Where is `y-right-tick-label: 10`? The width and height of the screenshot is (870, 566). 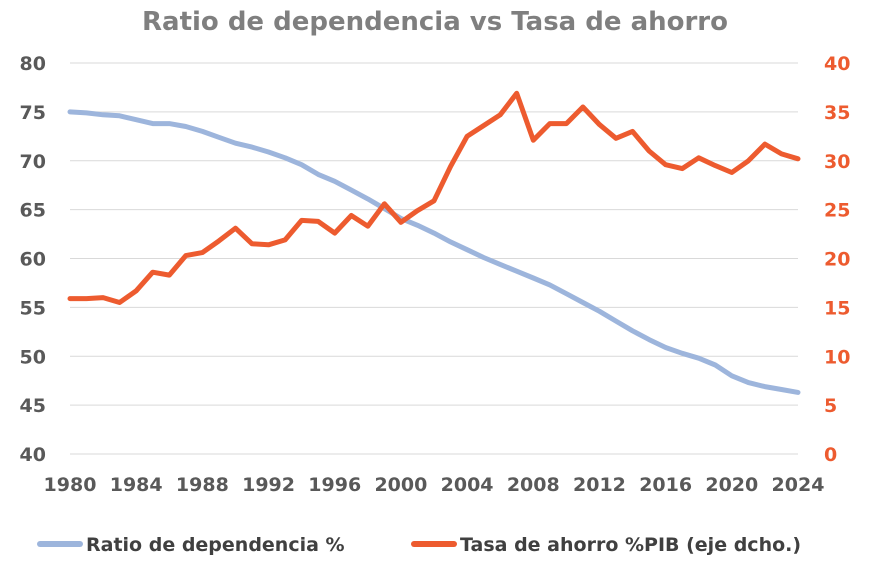 y-right-tick-label: 10 is located at coordinates (837, 357).